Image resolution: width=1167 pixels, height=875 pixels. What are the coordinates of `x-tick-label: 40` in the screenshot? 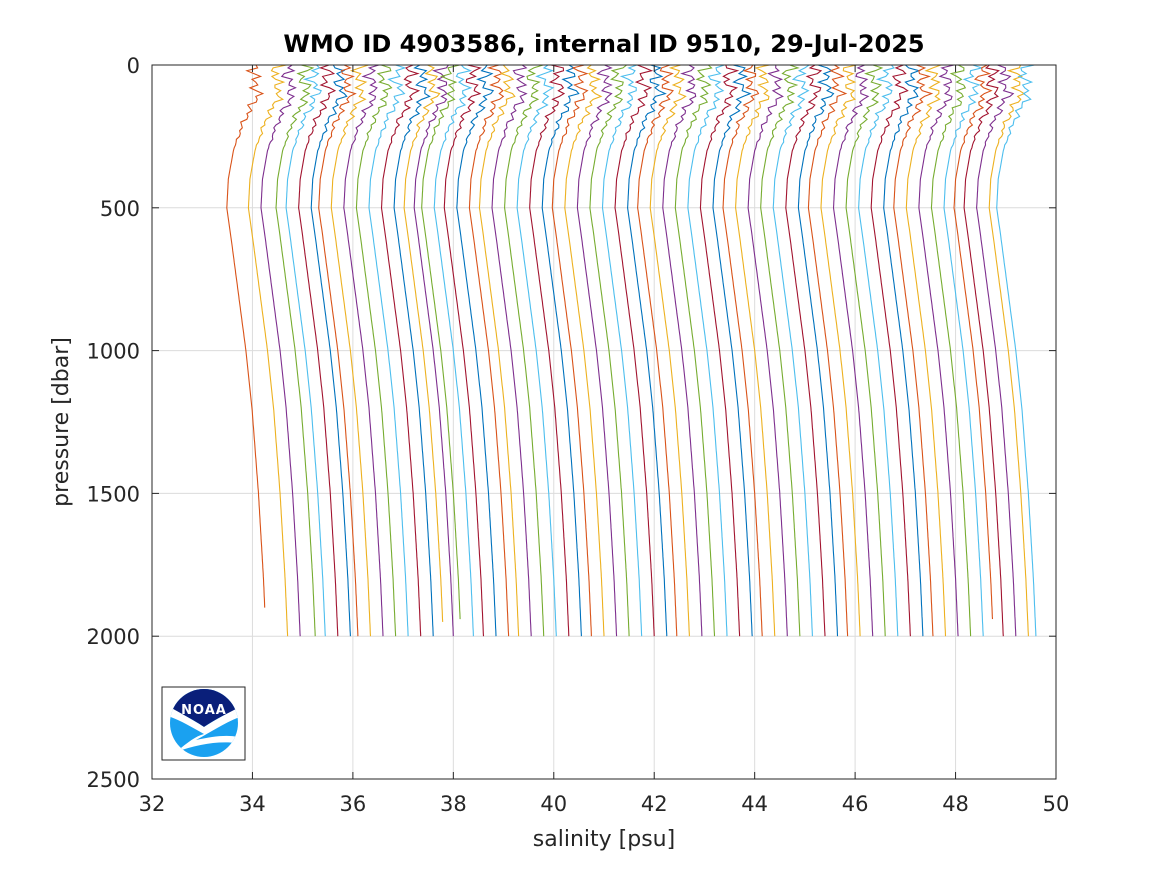 It's located at (553, 804).